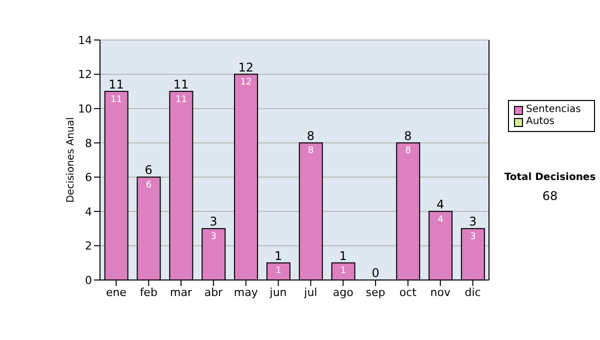  What do you see at coordinates (85, 40) in the screenshot?
I see `y-tick-label: 14` at bounding box center [85, 40].